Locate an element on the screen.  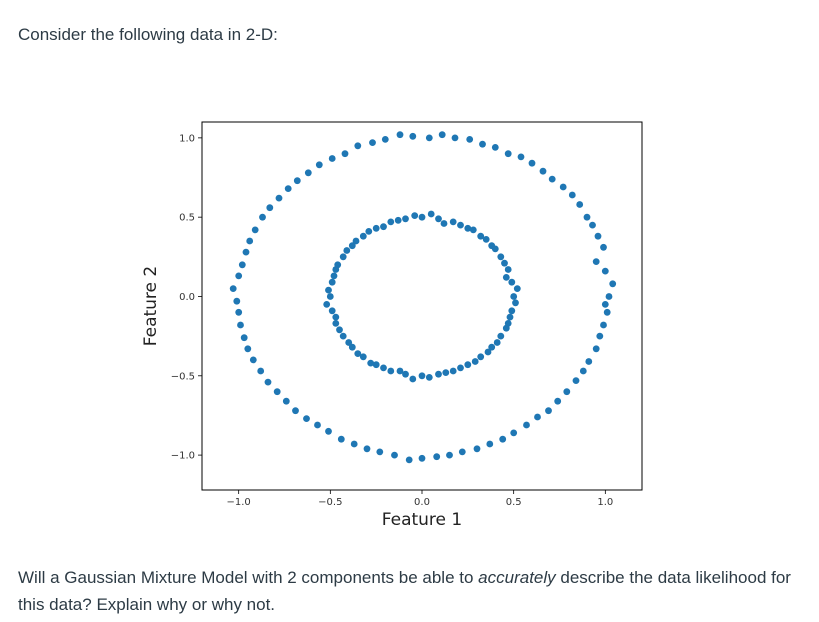
y-tick-label: 1.0 is located at coordinates (187, 138).